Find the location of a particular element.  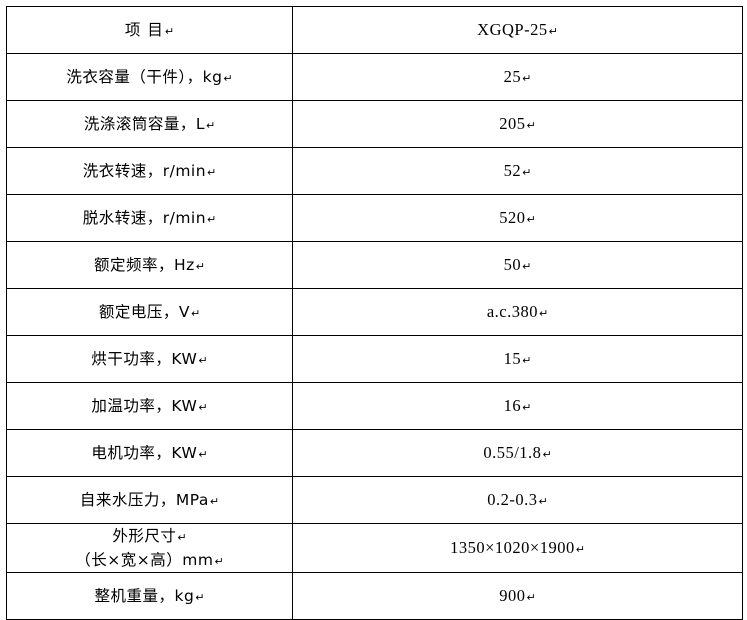

table-row: 洗衣转速，r/min↵ 52↵ is located at coordinates (374, 171).